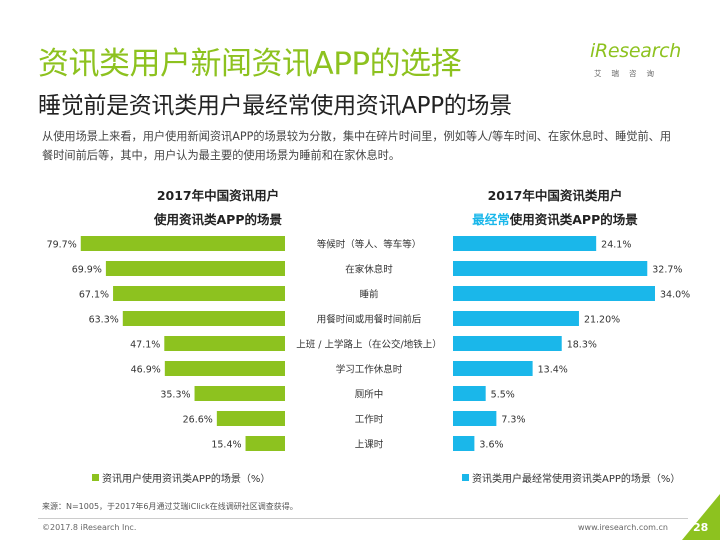  I want to click on category-label: 用餐时间或用餐时间前后, so click(369, 320).